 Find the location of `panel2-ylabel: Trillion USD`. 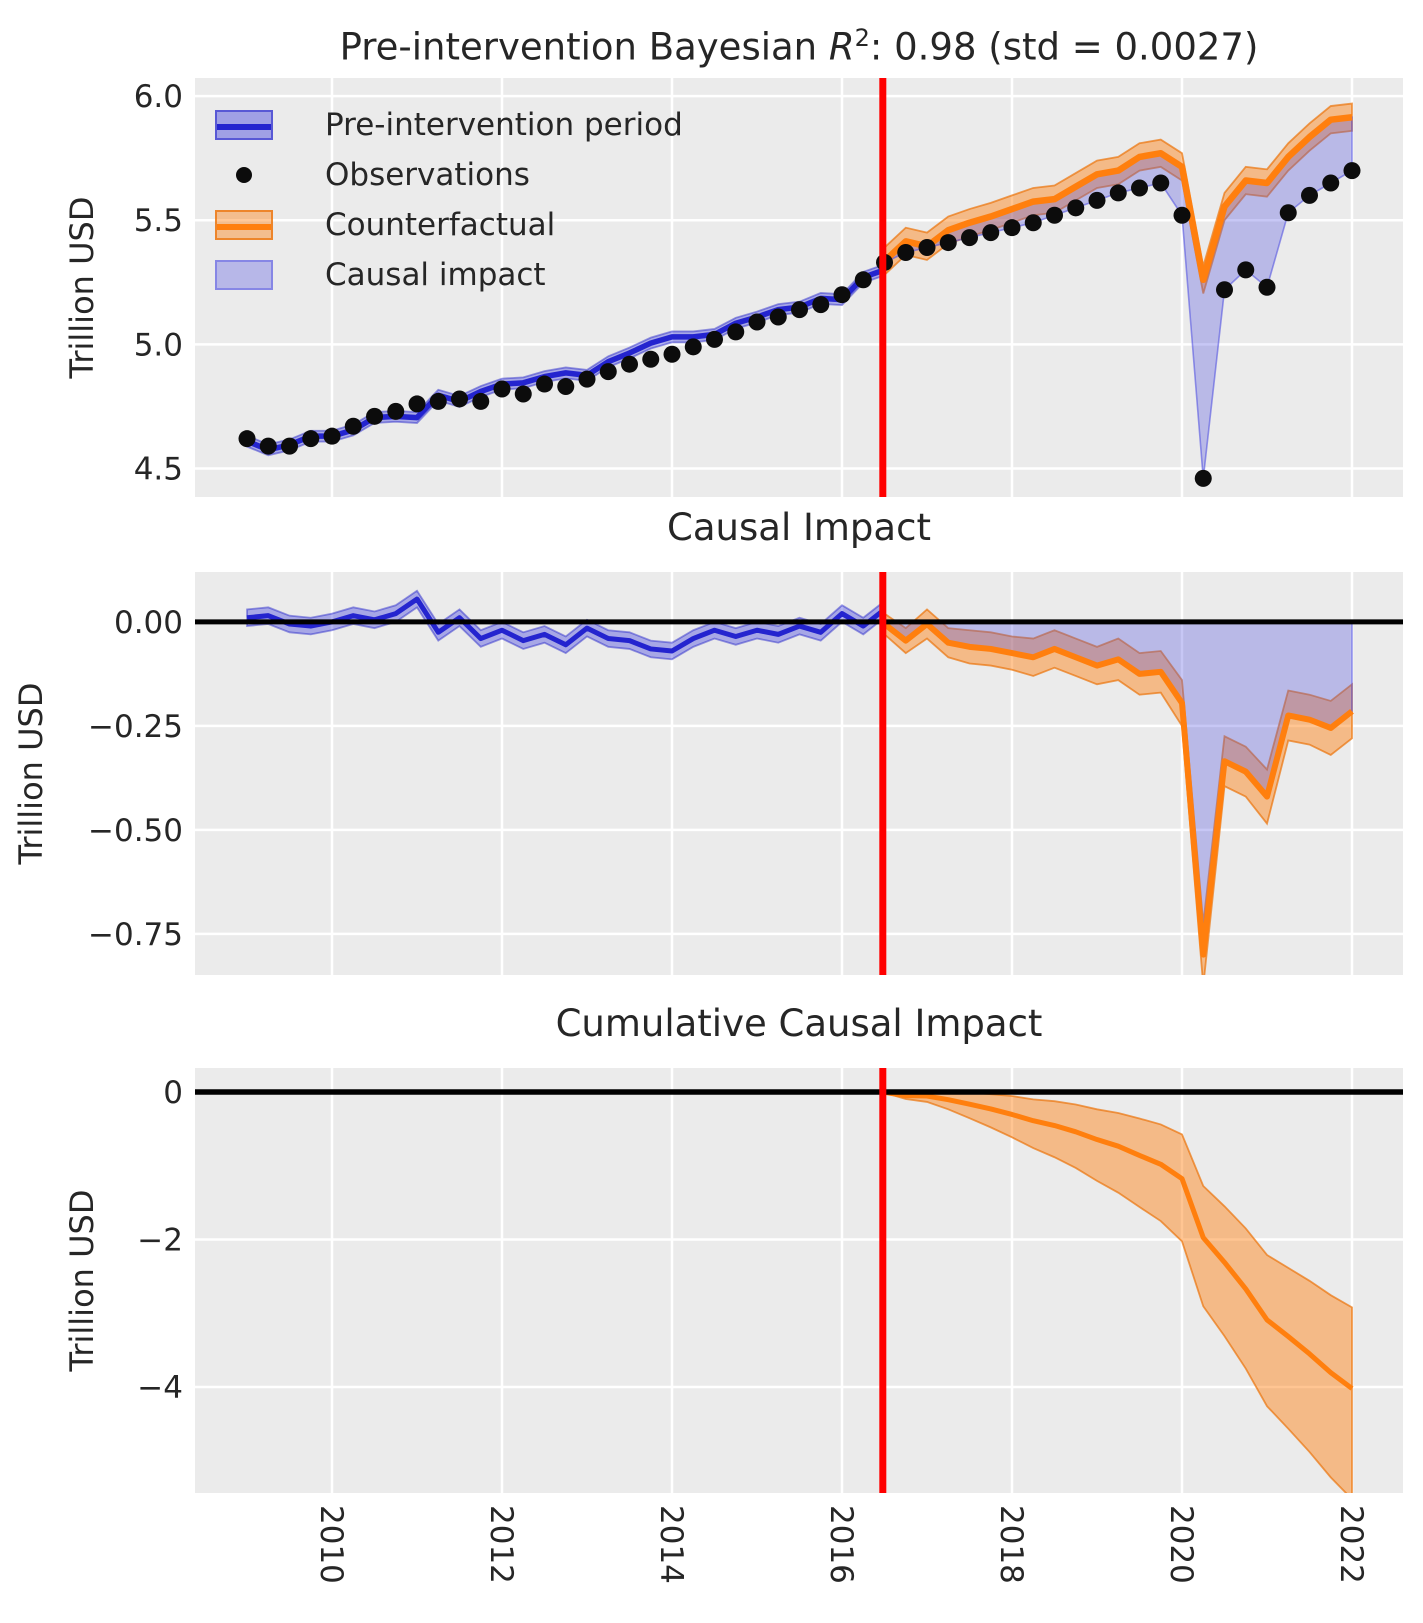

panel2-ylabel: Trillion USD is located at coordinates (31, 774).